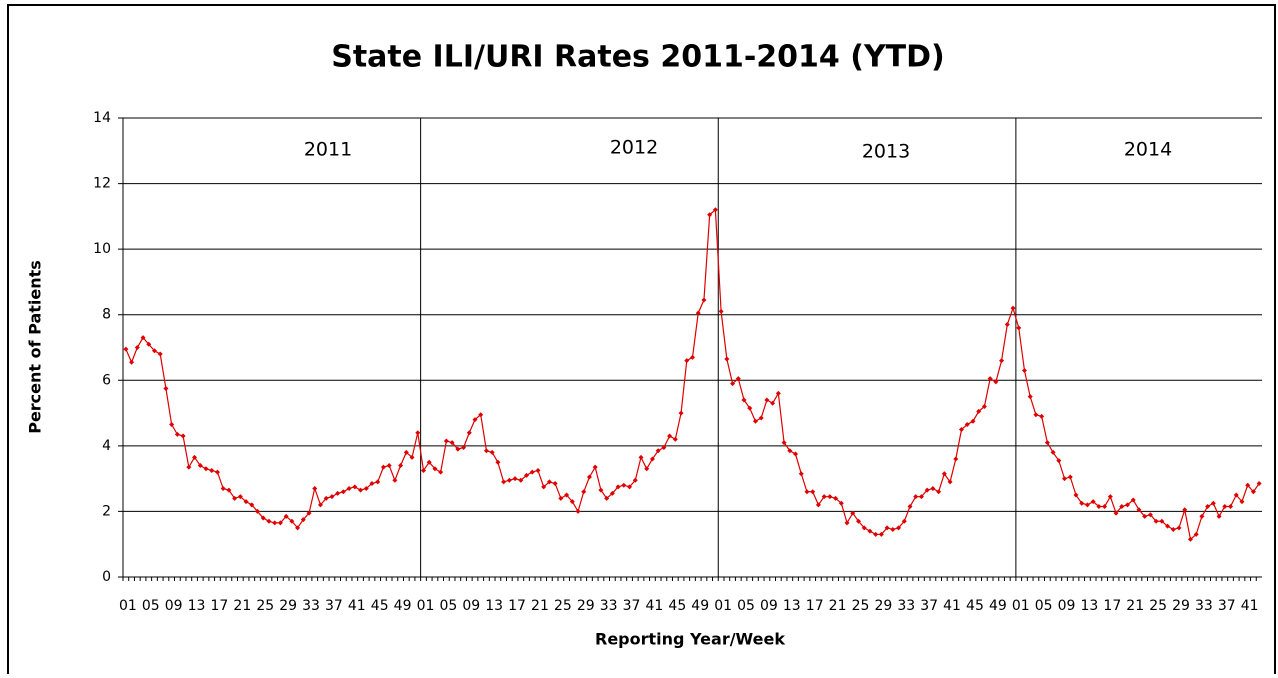  I want to click on x-tick-label: 25, so click(1158, 606).